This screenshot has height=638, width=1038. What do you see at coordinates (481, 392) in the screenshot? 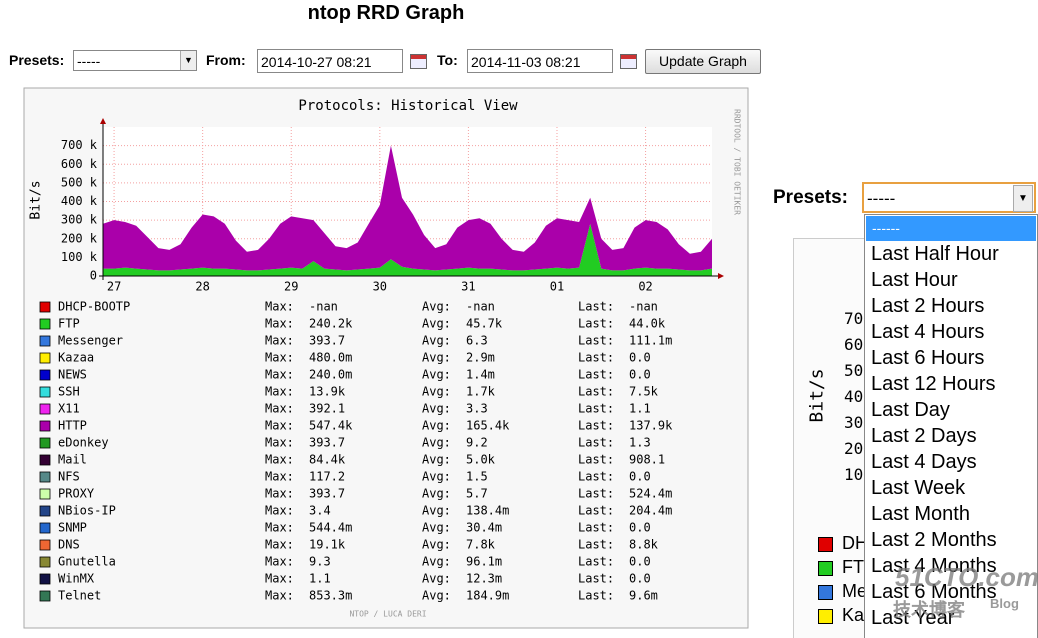
I see `stat-value: 1.7k` at bounding box center [481, 392].